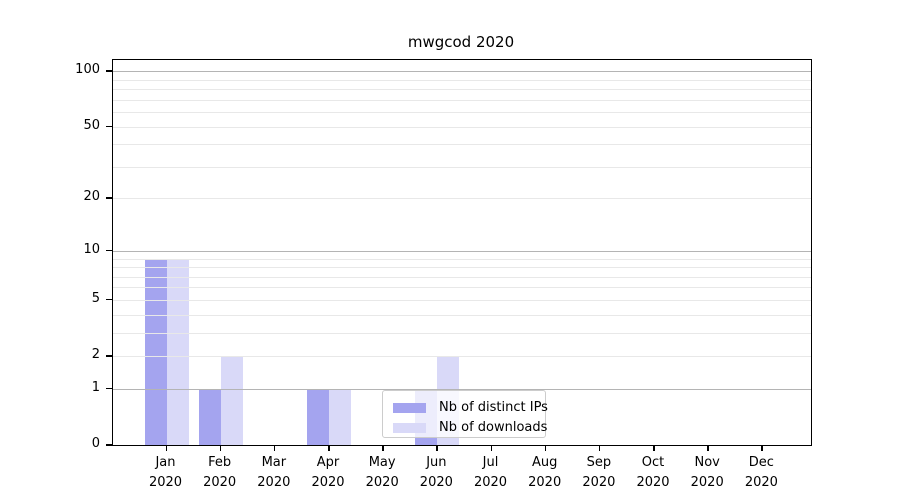 Image resolution: width=900 pixels, height=500 pixels. What do you see at coordinates (91, 125) in the screenshot?
I see `y-tick-label: 50` at bounding box center [91, 125].